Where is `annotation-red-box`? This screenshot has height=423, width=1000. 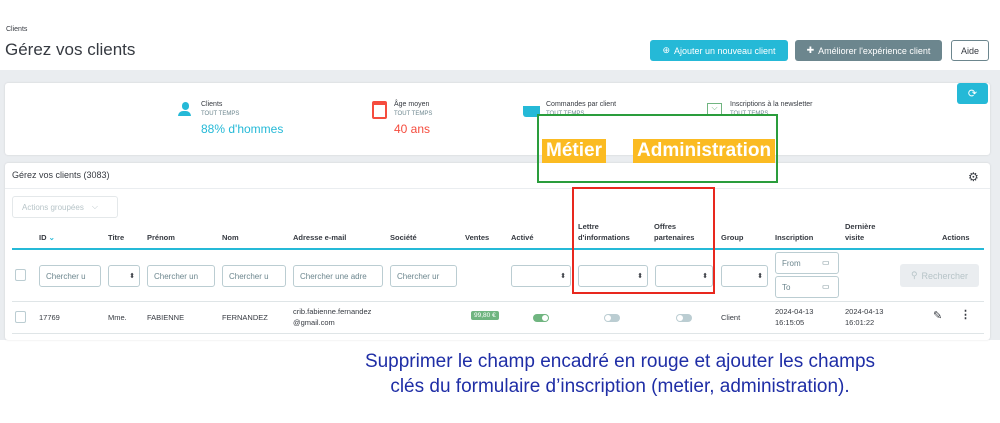
annotation-red-box is located at coordinates (643, 240).